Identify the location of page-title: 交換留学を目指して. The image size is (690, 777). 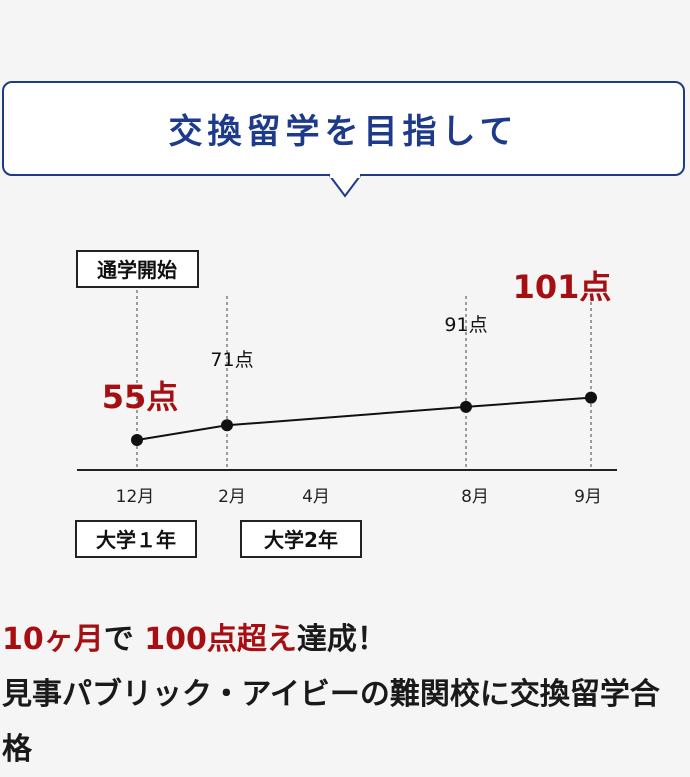
(343, 132).